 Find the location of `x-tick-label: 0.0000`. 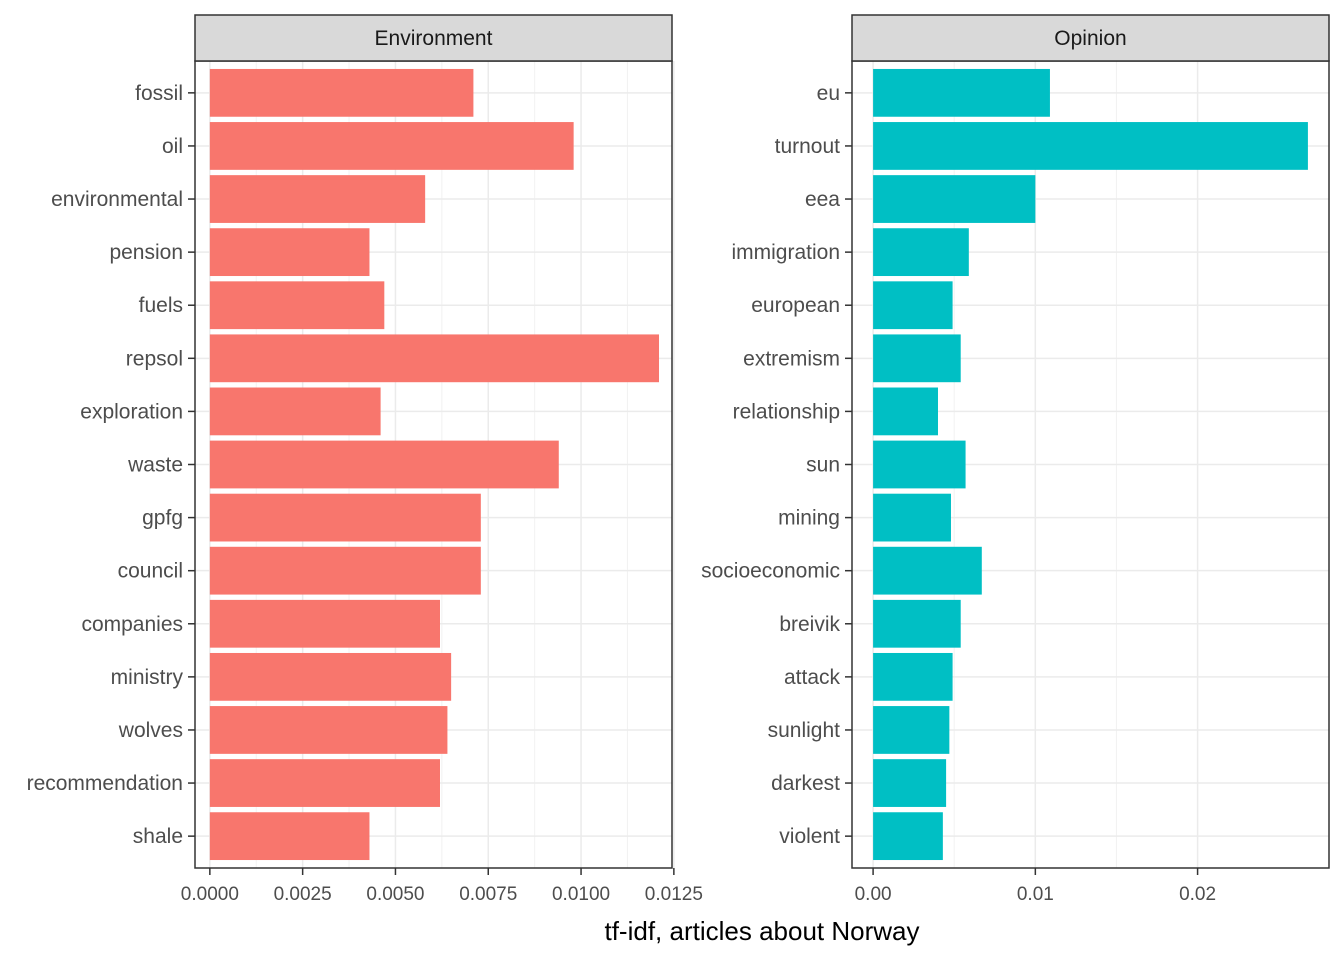

x-tick-label: 0.0000 is located at coordinates (210, 894).